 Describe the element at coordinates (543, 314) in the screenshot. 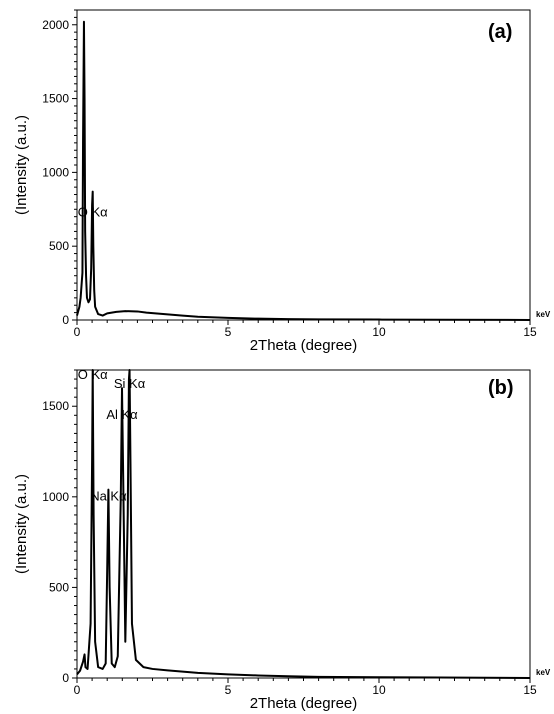

I see `panel-a-unit-label: keV` at that location.